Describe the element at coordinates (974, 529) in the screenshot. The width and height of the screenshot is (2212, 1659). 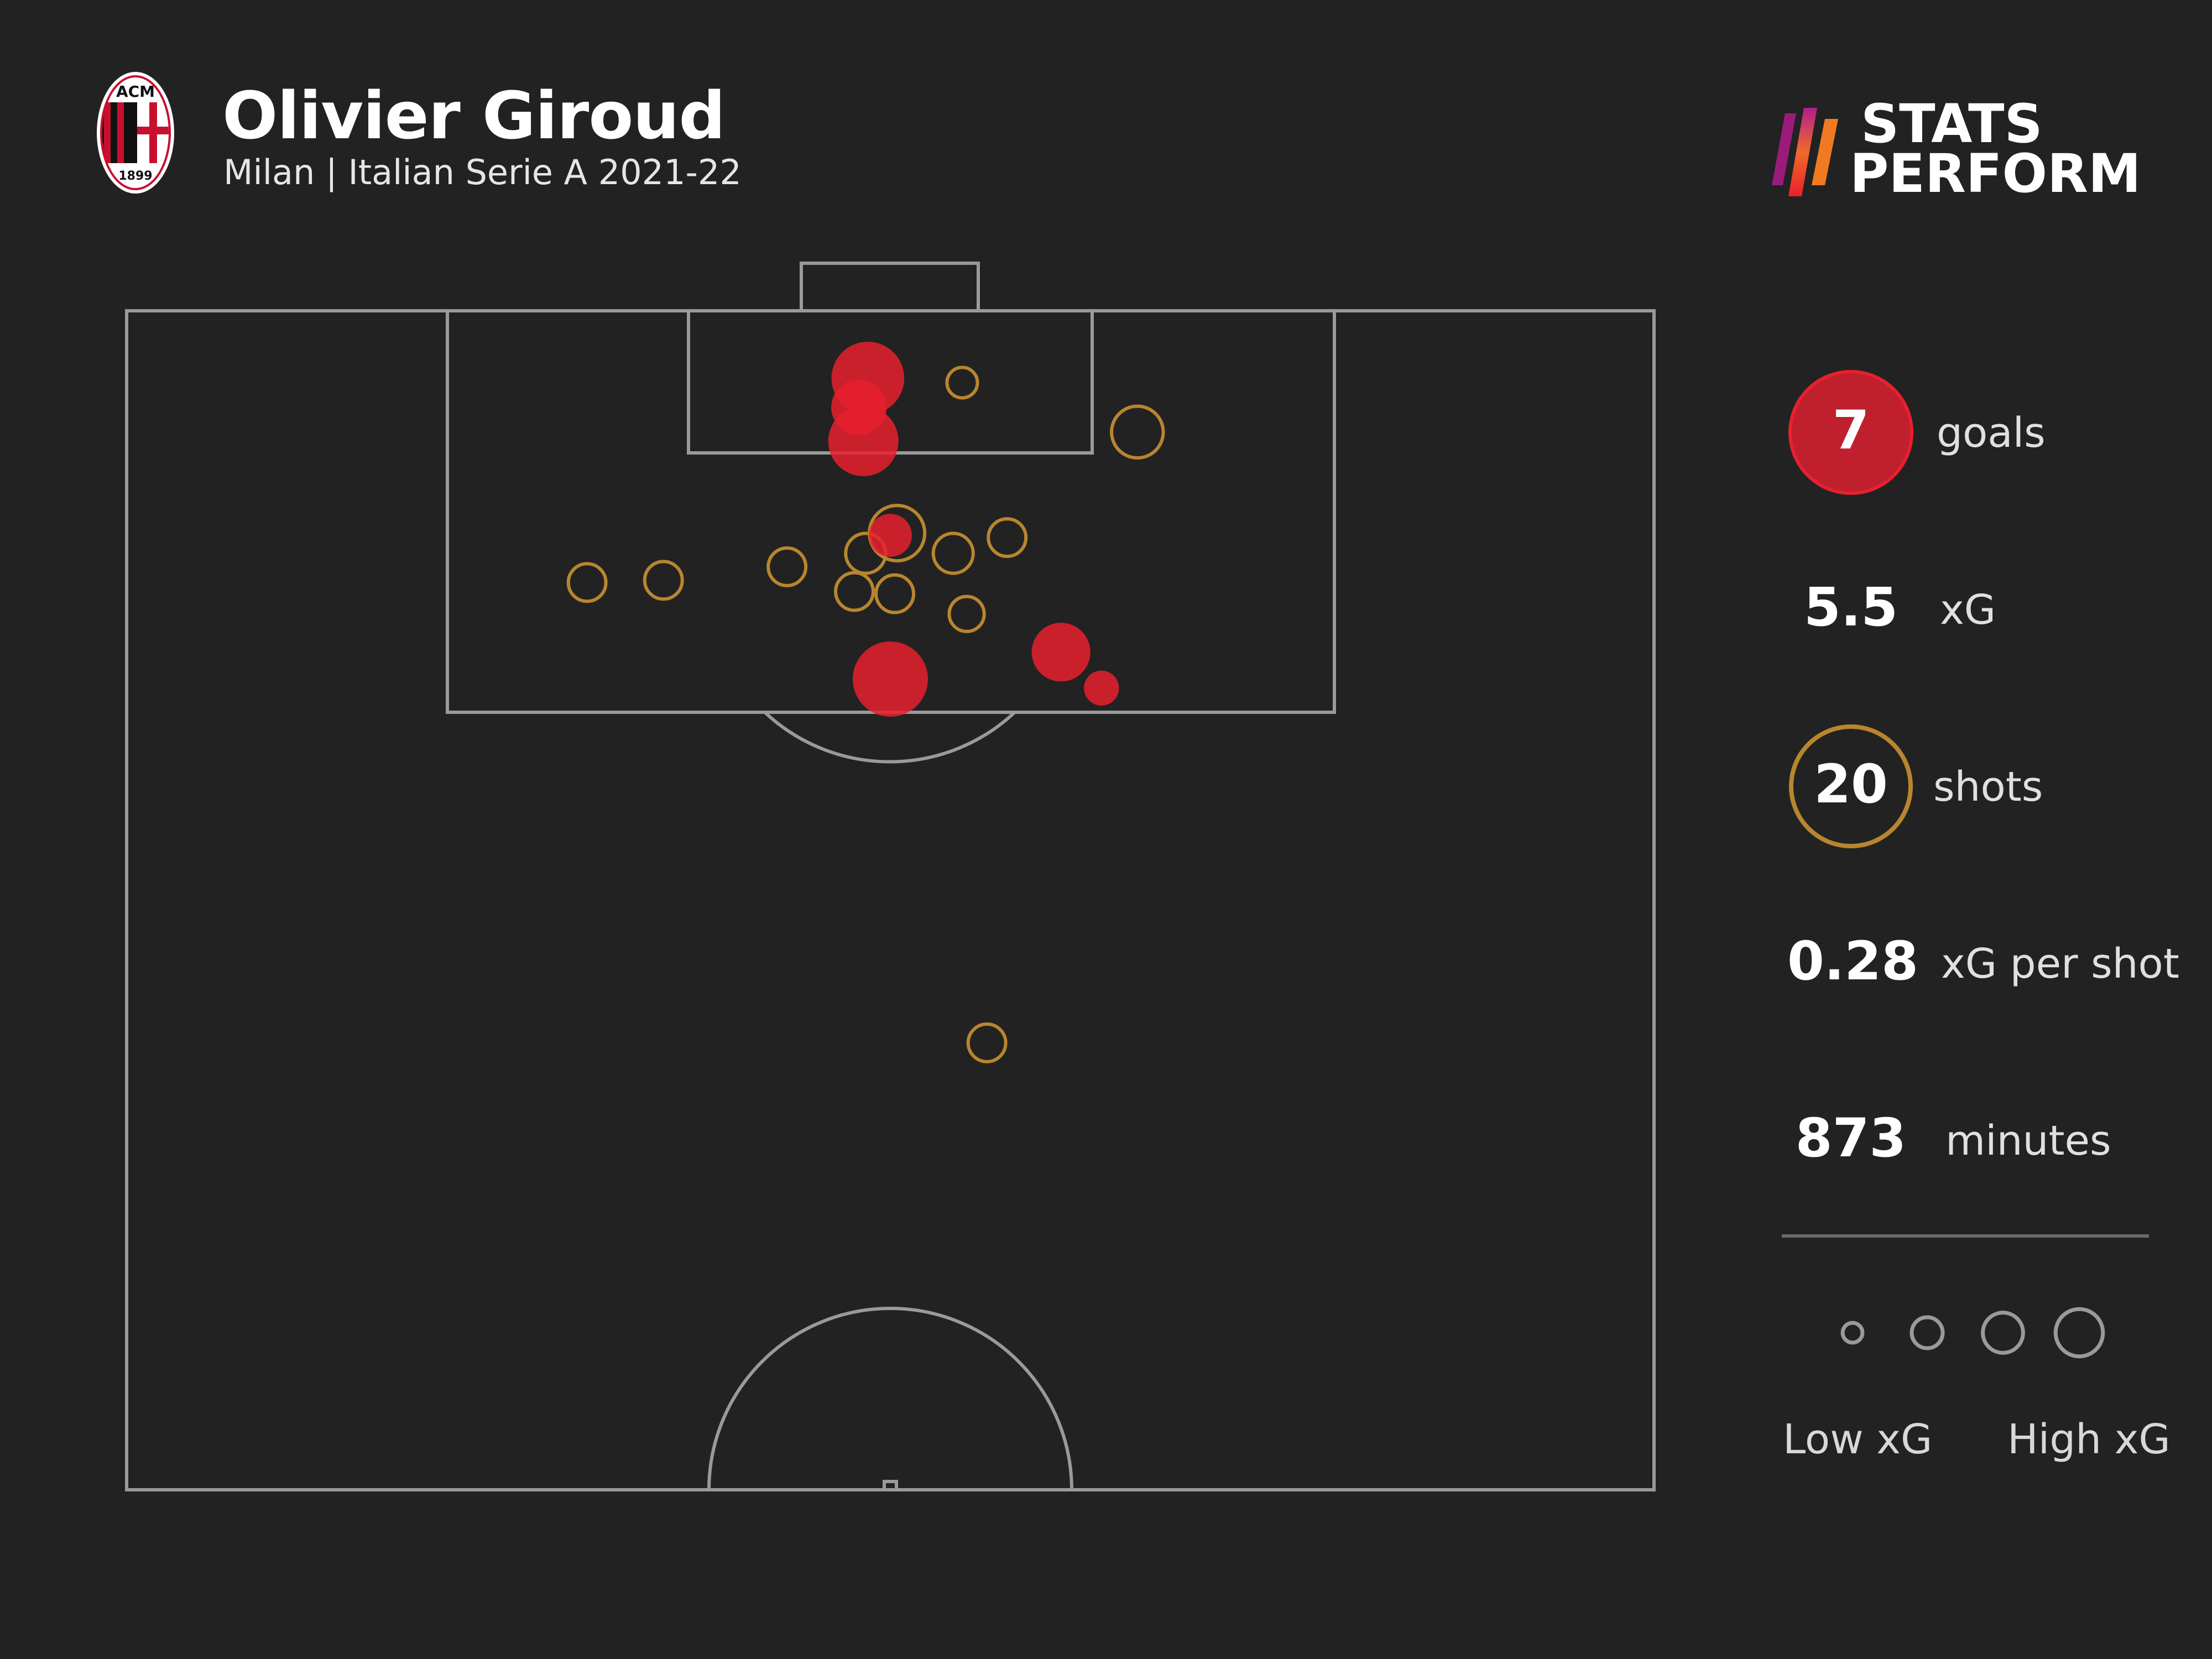
I see `goals-layer` at that location.